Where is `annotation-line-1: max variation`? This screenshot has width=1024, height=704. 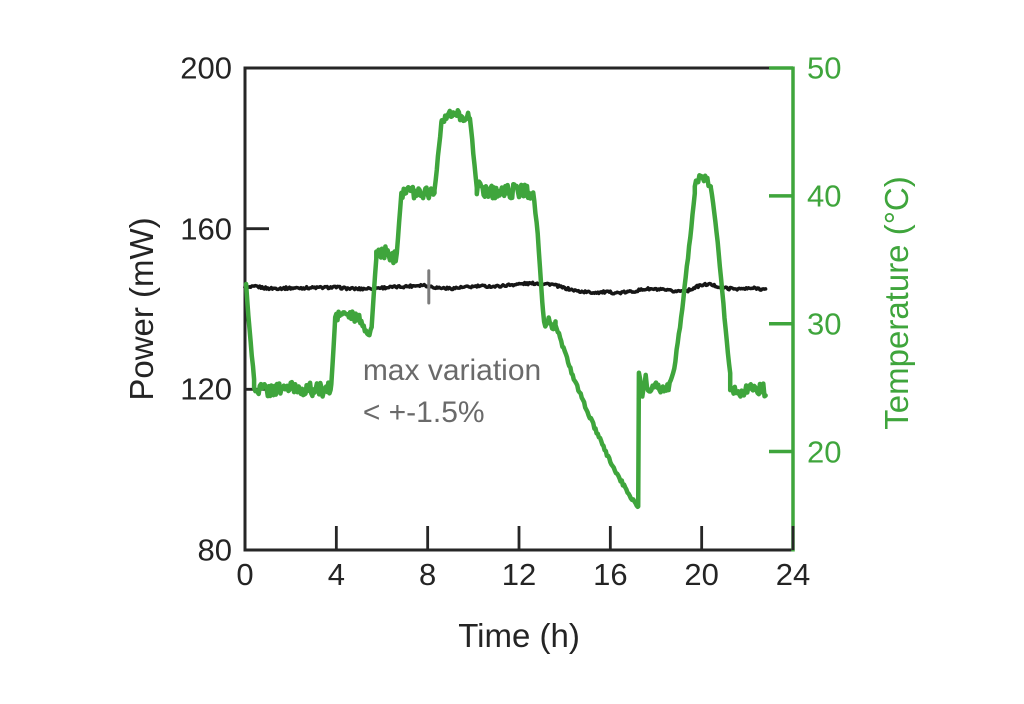 annotation-line-1: max variation is located at coordinates (452, 370).